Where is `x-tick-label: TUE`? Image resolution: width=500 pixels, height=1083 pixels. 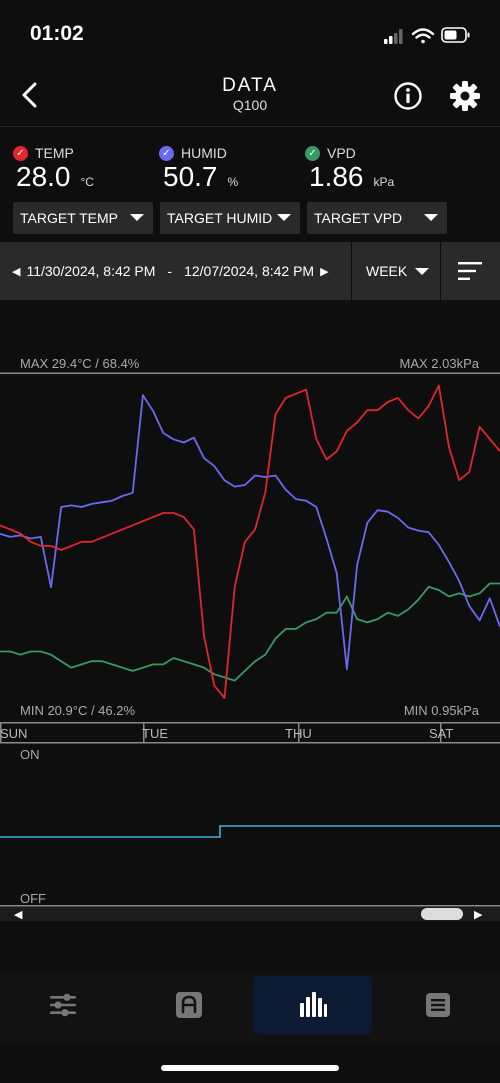 x-tick-label: TUE is located at coordinates (155, 733).